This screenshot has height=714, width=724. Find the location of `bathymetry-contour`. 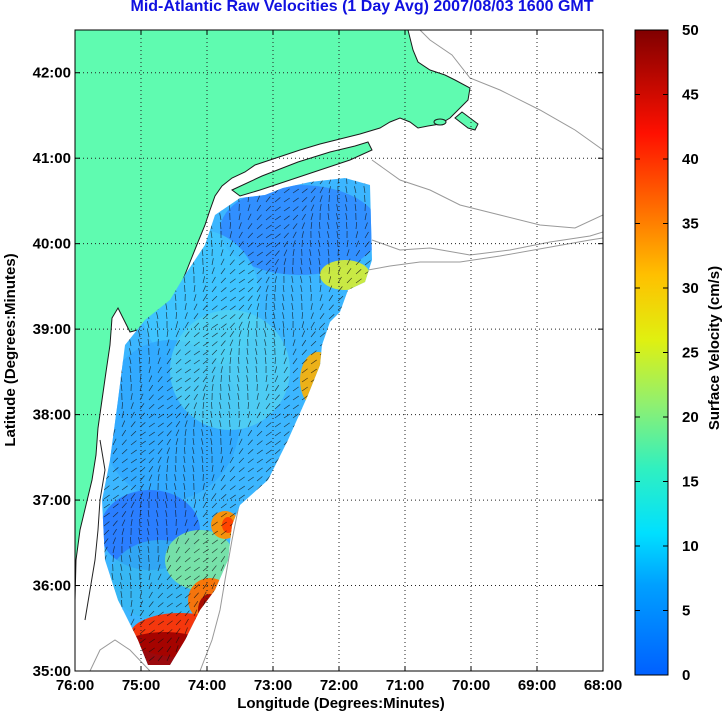

bathymetry-contour is located at coordinates (485, 254).